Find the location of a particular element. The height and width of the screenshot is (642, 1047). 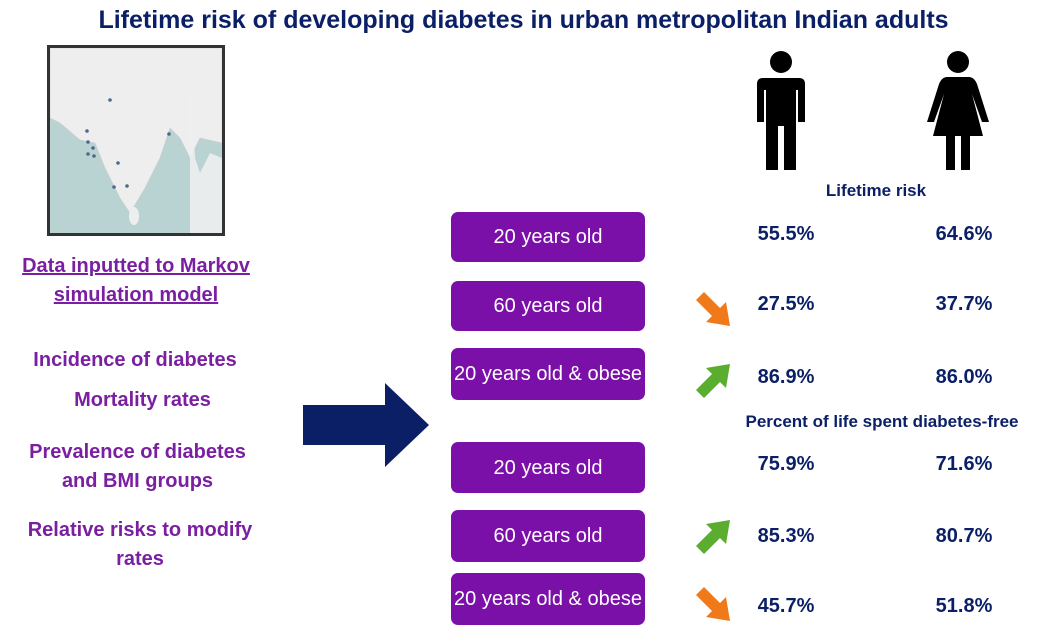

lifetime-risk-header: Lifetime risk is located at coordinates (876, 190).